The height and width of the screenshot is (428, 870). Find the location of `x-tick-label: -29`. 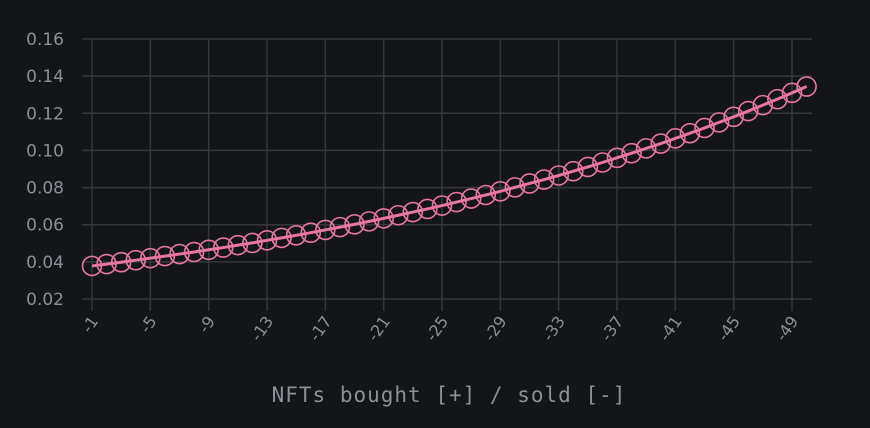

x-tick-label: -29 is located at coordinates (495, 328).